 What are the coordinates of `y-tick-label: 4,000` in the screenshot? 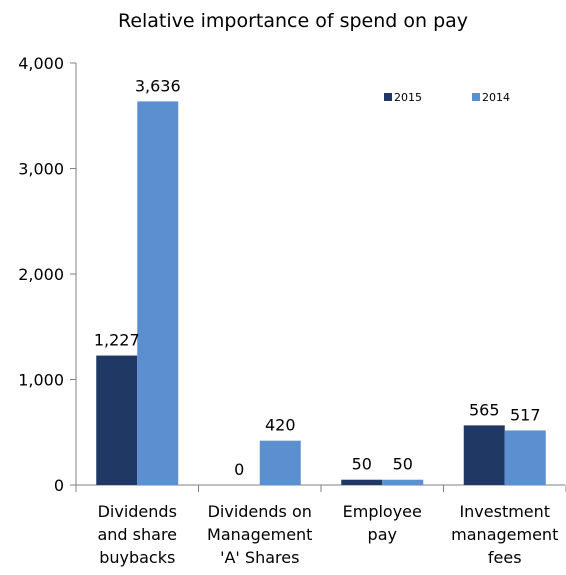 It's located at (41, 63).